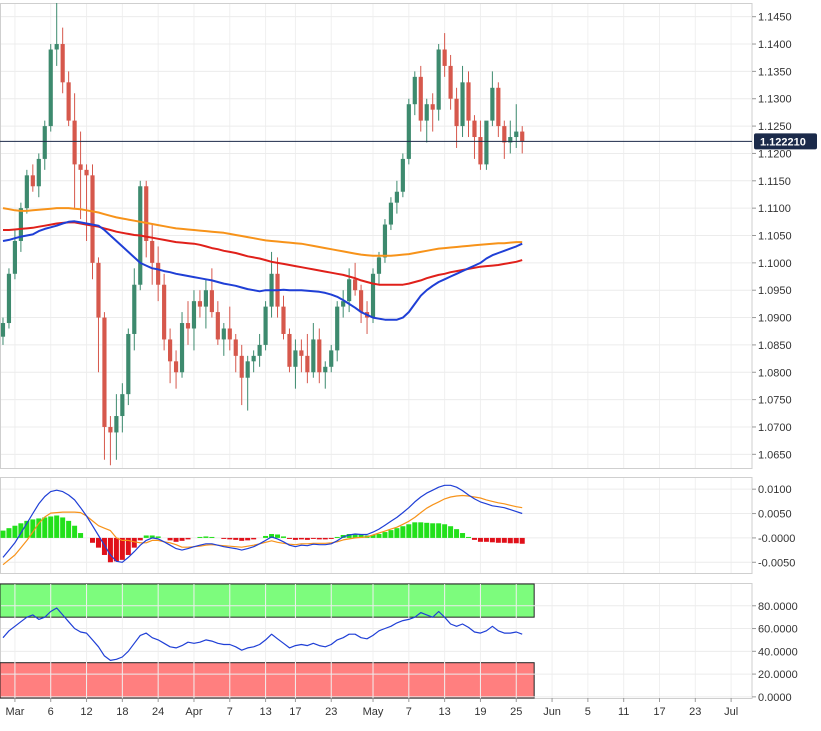  What do you see at coordinates (295, 712) in the screenshot?
I see `x-tick-label-8: 17` at bounding box center [295, 712].